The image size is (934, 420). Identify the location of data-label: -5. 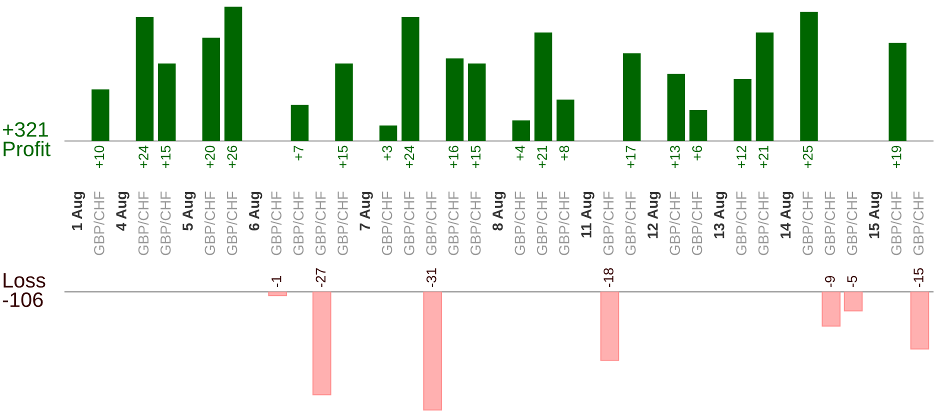
(852, 282).